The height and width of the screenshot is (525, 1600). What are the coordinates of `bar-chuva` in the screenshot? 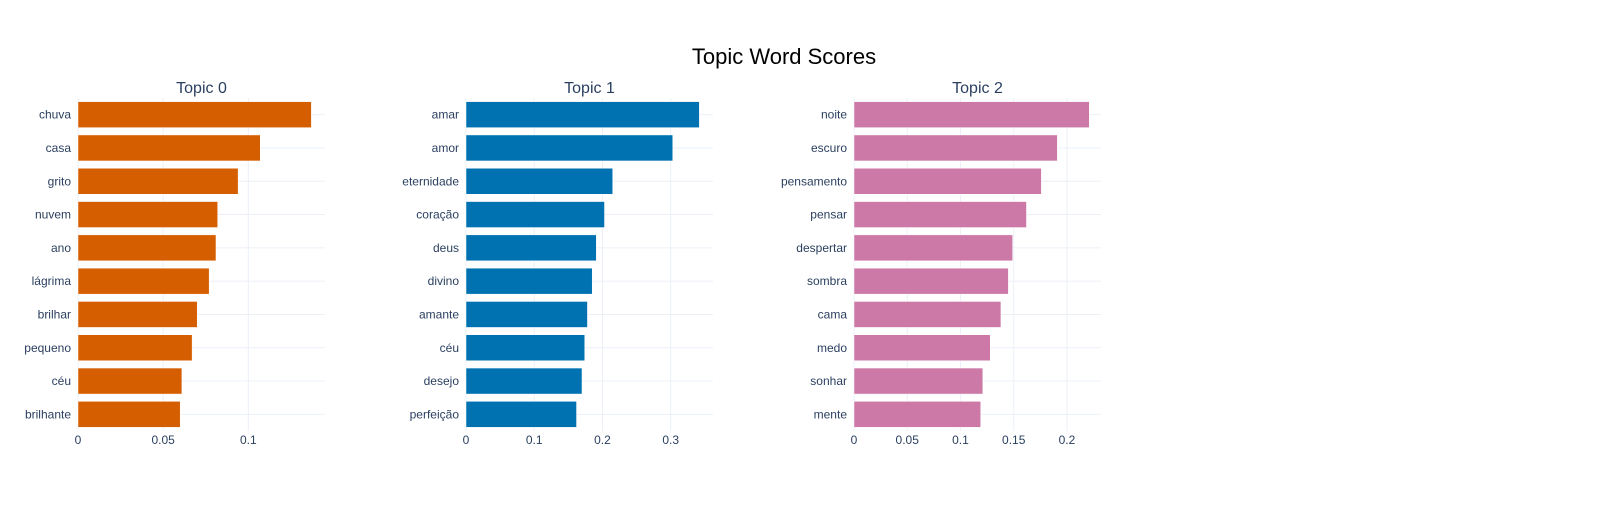 It's located at (194, 114).